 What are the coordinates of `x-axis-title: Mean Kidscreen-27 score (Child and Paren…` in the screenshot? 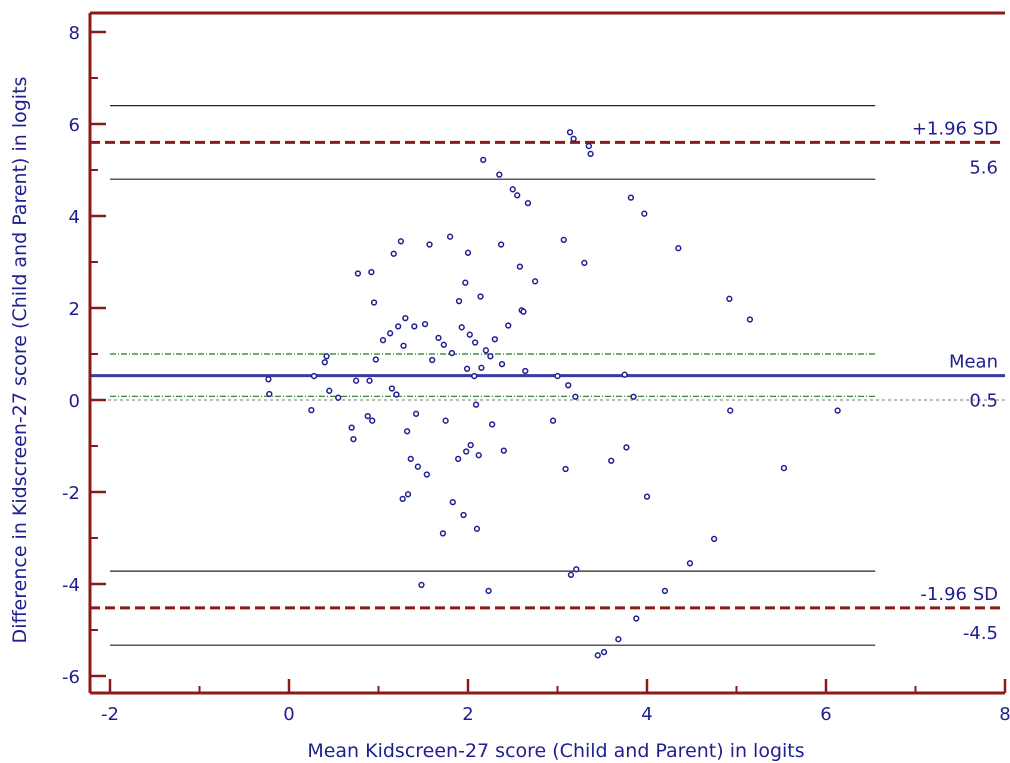 It's located at (555, 751).